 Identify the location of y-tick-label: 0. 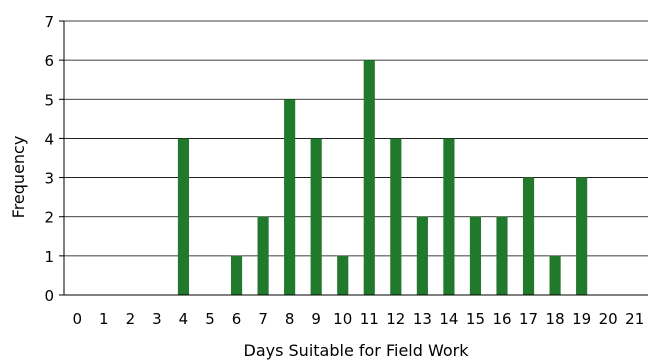
(49, 296).